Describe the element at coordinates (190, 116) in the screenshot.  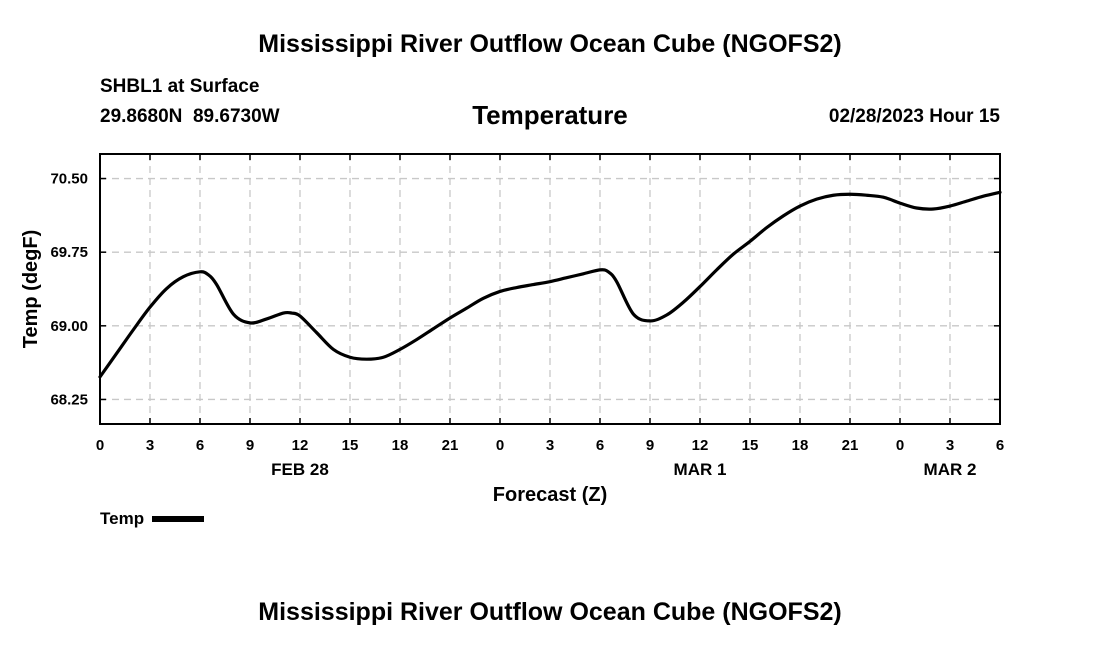
I see `coordinates-label: 29.8680N 89.6730W` at that location.